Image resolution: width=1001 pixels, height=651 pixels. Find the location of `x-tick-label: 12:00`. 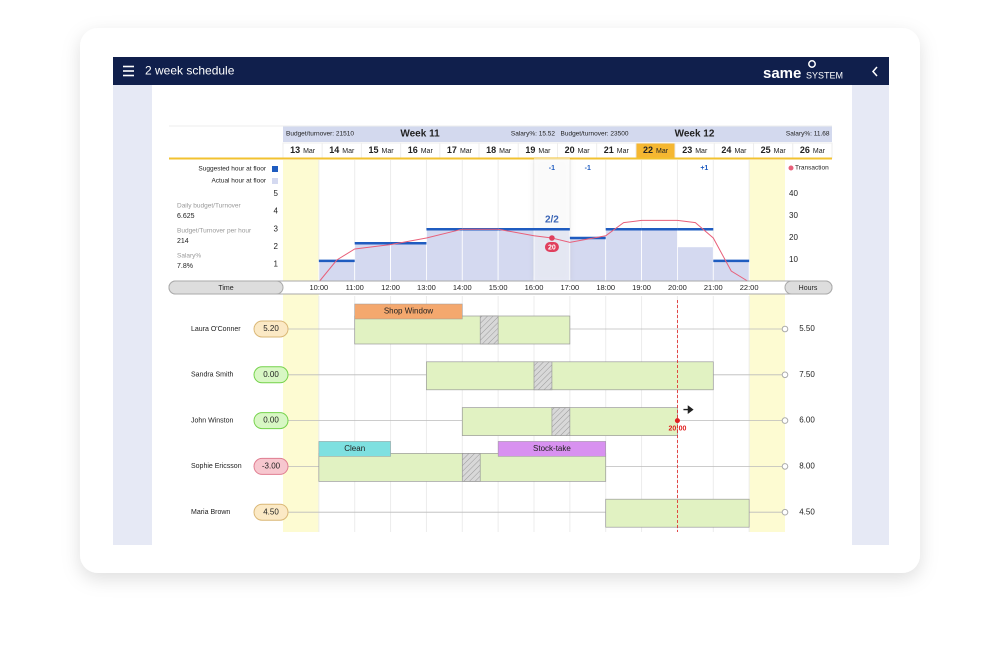

x-tick-label: 12:00 is located at coordinates (390, 287).